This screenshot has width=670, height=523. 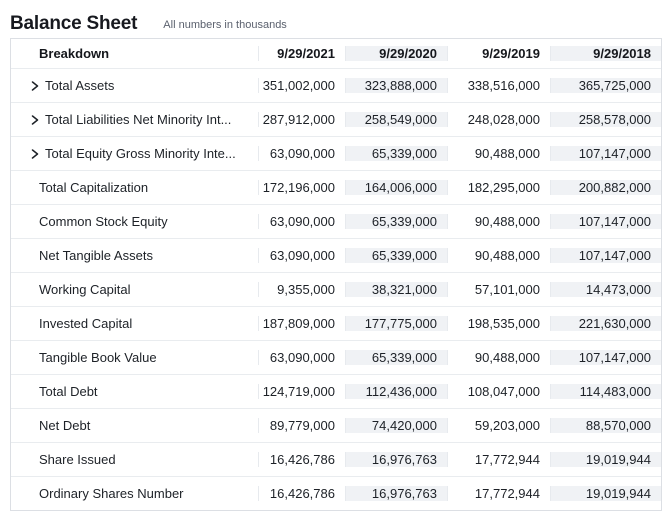 I want to click on row-label: Net Tangible Assets, so click(x=96, y=255).